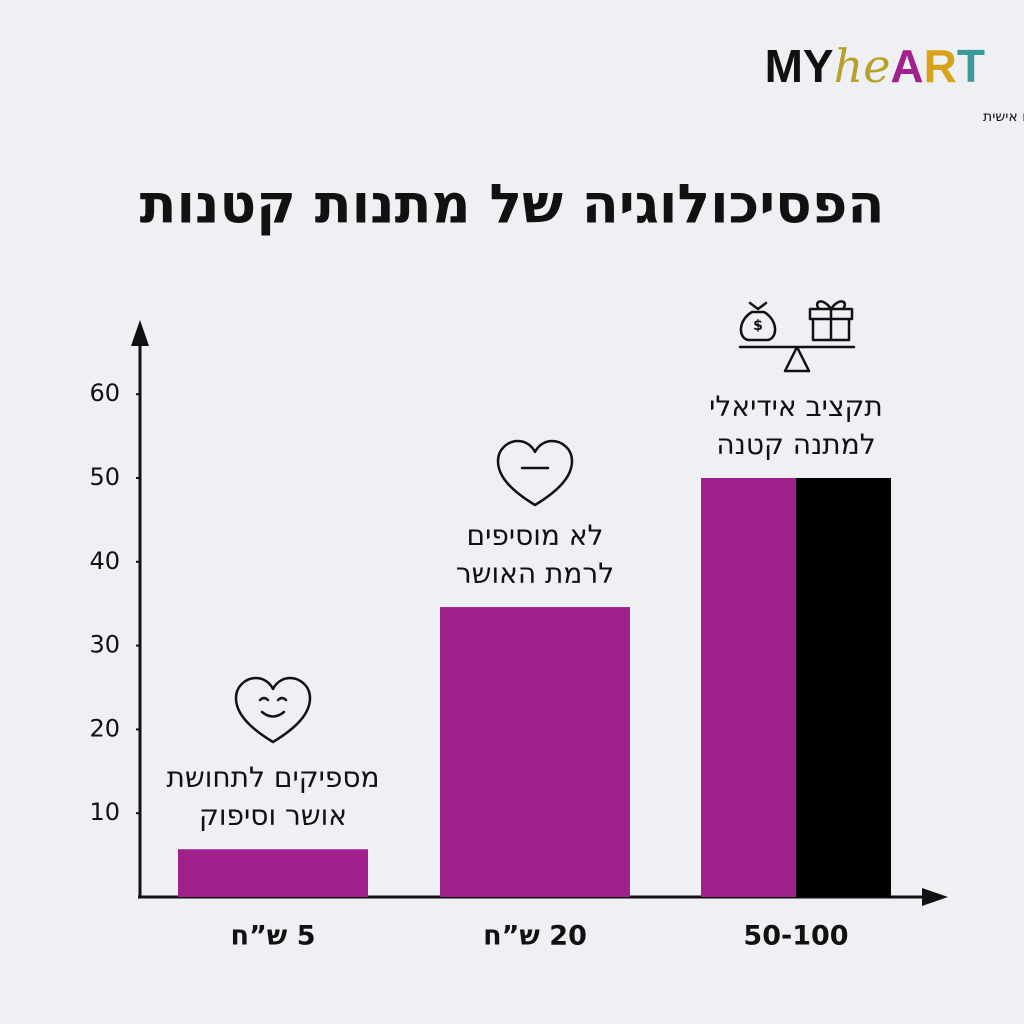 This screenshot has height=1024, width=1024. What do you see at coordinates (971, 66) in the screenshot?
I see `logo-part: T` at bounding box center [971, 66].